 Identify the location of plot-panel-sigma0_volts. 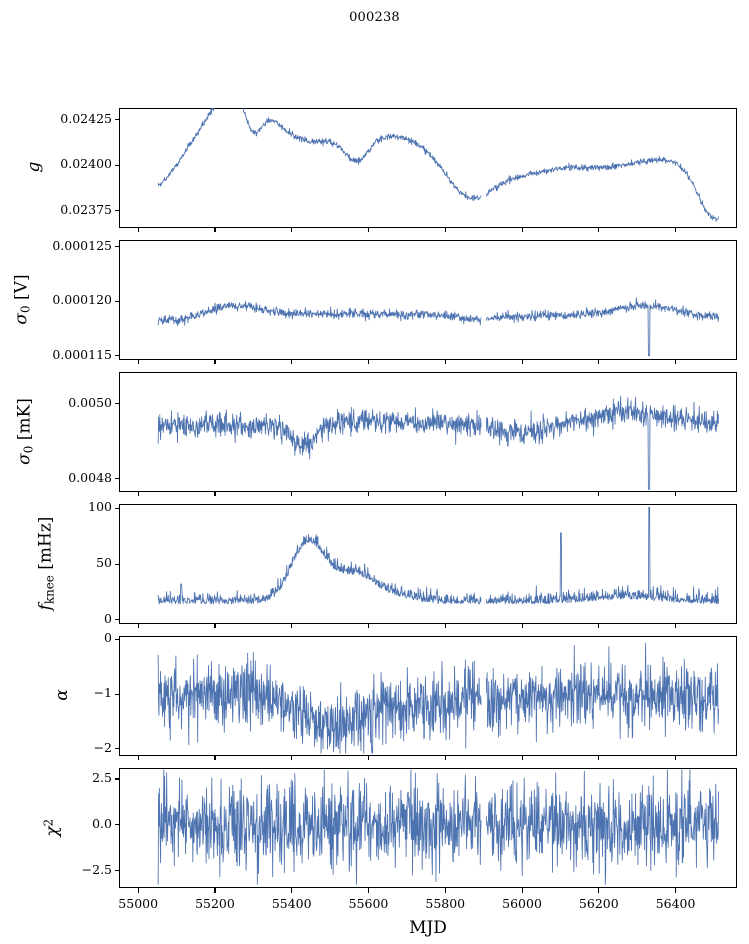
(425, 302).